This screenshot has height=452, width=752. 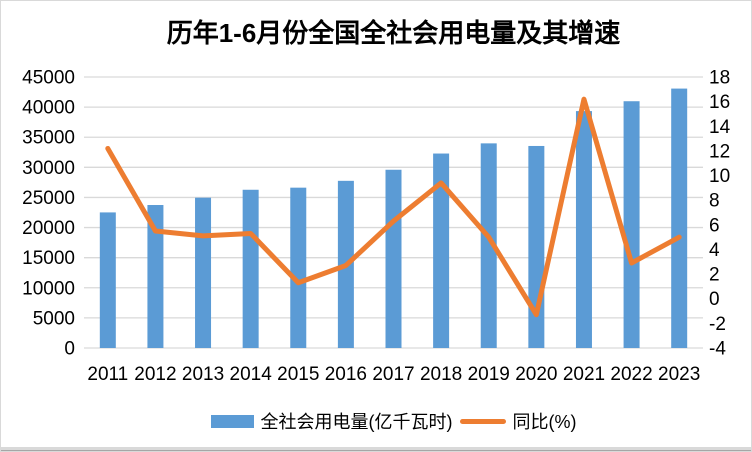 What do you see at coordinates (48, 258) in the screenshot?
I see `left-axis-tick-label: 15000` at bounding box center [48, 258].